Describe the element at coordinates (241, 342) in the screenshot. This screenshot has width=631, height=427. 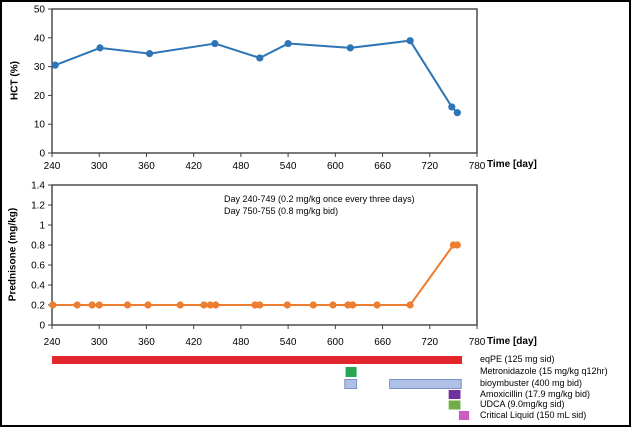
I see `prednisone-x-tick-label: 480` at that location.